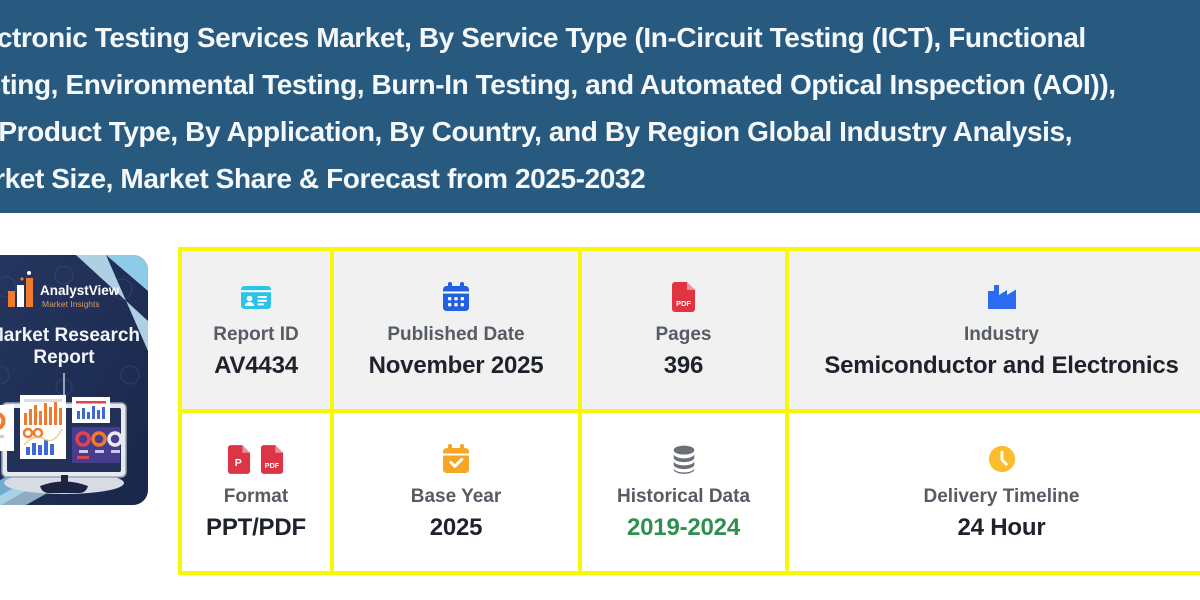 The image size is (1200, 600). I want to click on meta-cell-historical-data: Historical Data 2019-2024, so click(683, 492).